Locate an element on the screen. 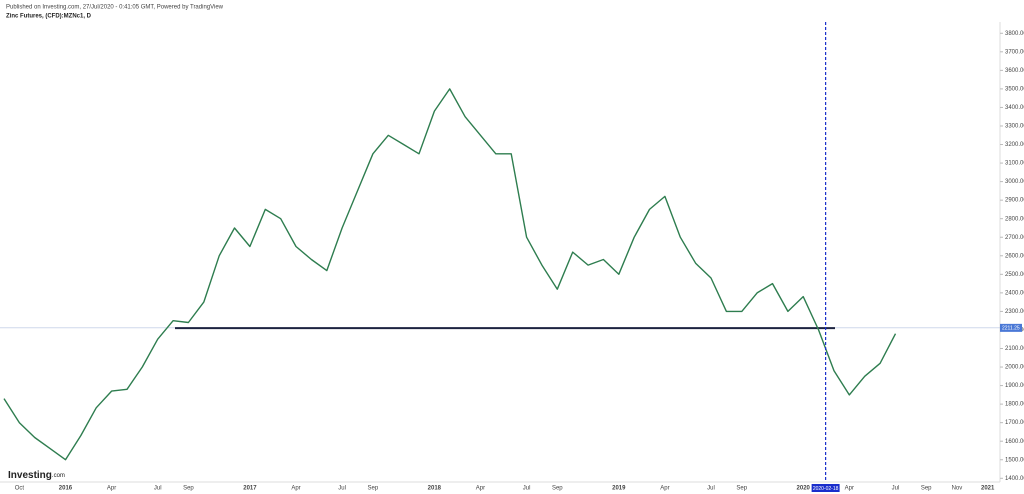 Image resolution: width=1024 pixels, height=494 pixels. y-tick-label: 1400.00 is located at coordinates (1014, 479).